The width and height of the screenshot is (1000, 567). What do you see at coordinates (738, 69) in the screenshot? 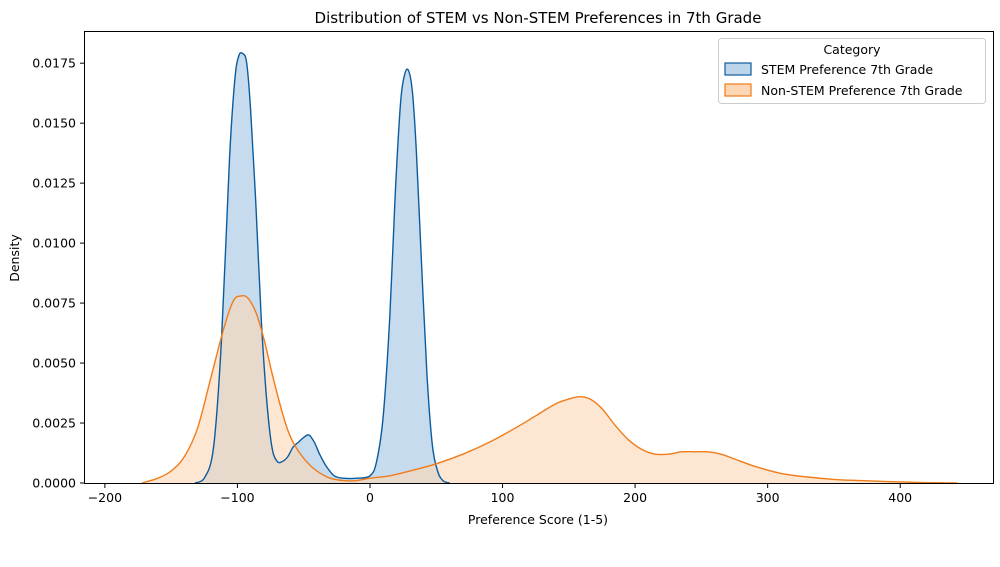
I see `legend-swatch-stem` at bounding box center [738, 69].